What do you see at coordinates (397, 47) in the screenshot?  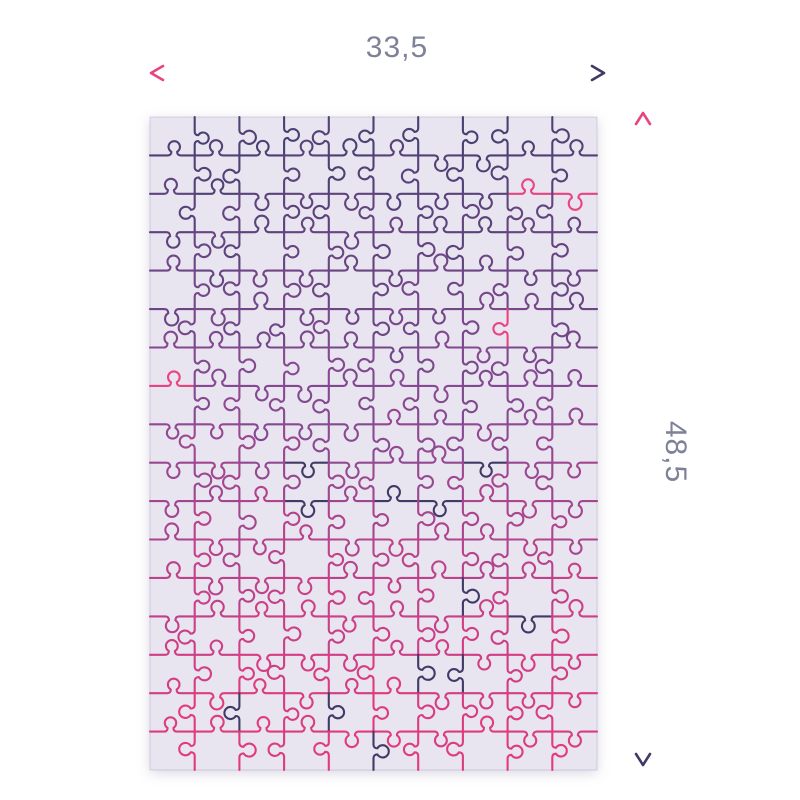 I see `width-label: 33,5` at bounding box center [397, 47].